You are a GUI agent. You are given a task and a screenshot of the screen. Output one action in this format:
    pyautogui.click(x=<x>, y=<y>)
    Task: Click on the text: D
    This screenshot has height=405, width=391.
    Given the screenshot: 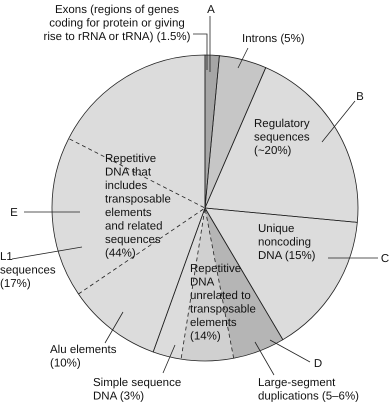 What is the action you would take?
    pyautogui.click(x=318, y=364)
    